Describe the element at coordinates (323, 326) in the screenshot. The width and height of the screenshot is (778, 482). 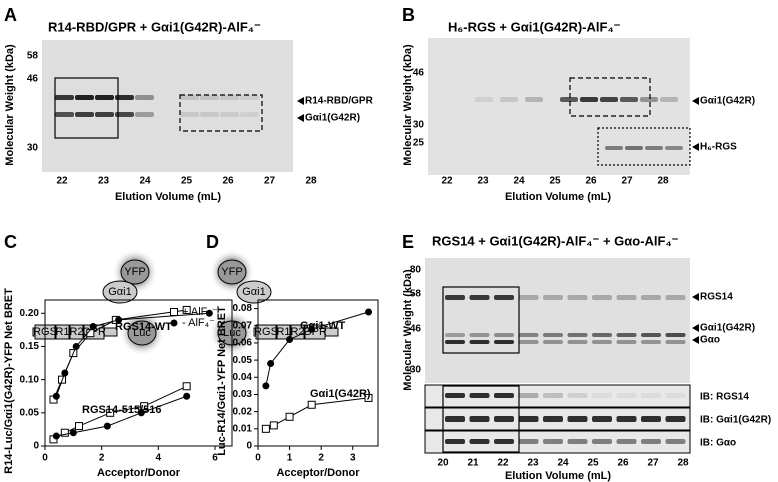
I see `annotation: Gαi1-WT` at that location.